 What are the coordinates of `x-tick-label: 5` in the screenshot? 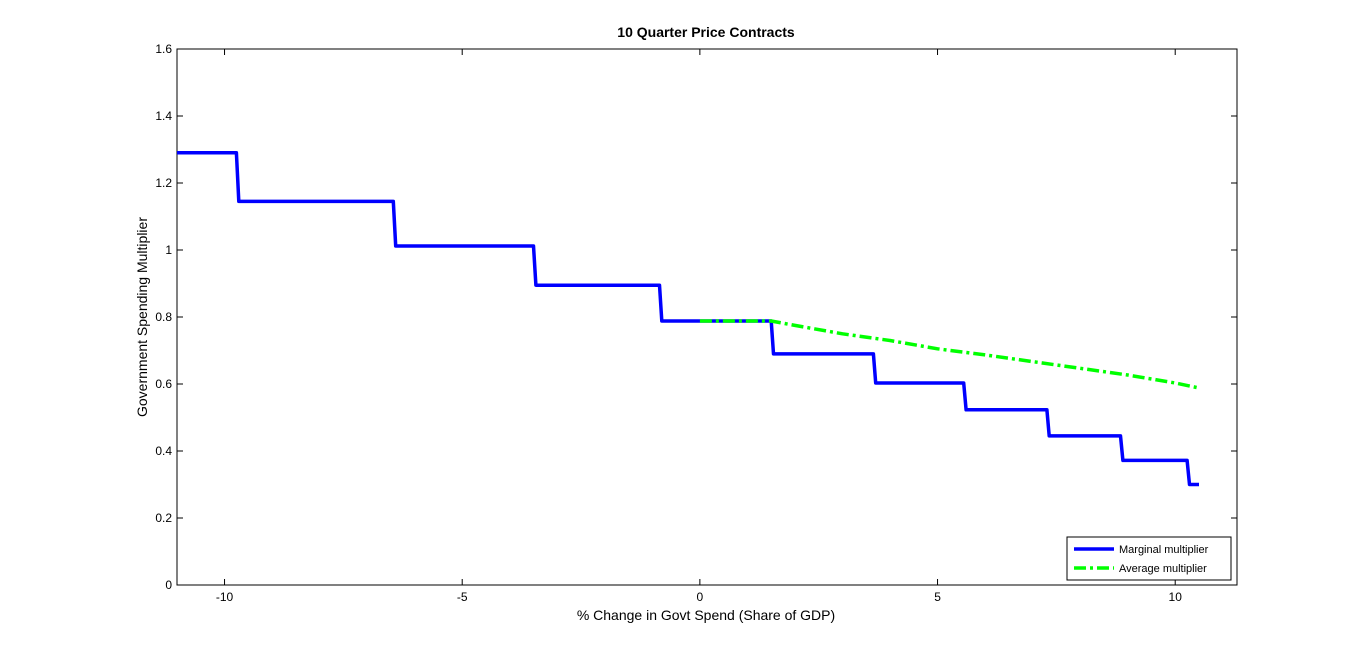 It's located at (937, 597).